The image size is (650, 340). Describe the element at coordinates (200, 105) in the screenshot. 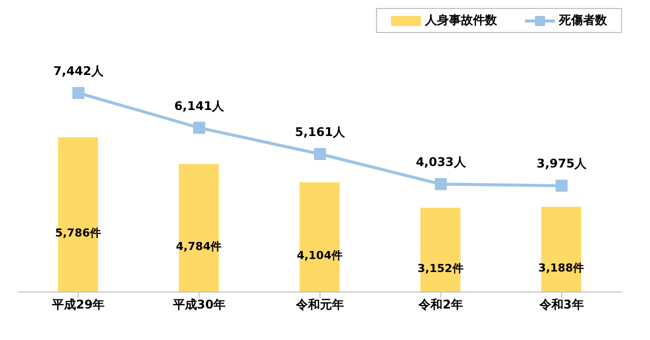

I see `data-label: 6,141人` at that location.